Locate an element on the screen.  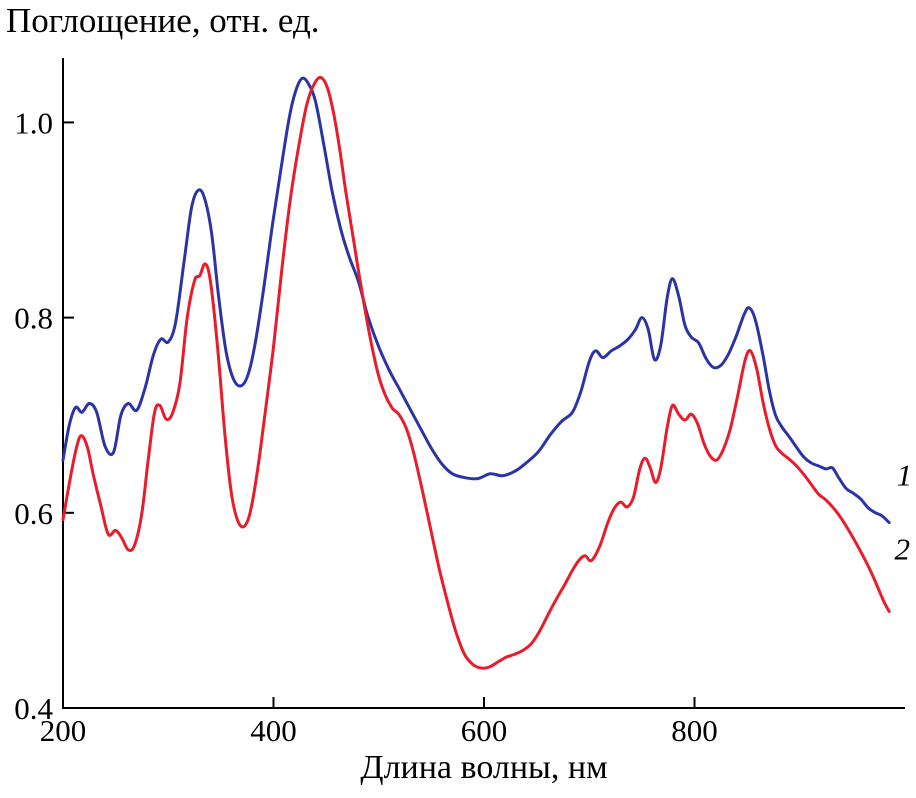
x-axis-title: Длина волны, нм is located at coordinates (484, 767).